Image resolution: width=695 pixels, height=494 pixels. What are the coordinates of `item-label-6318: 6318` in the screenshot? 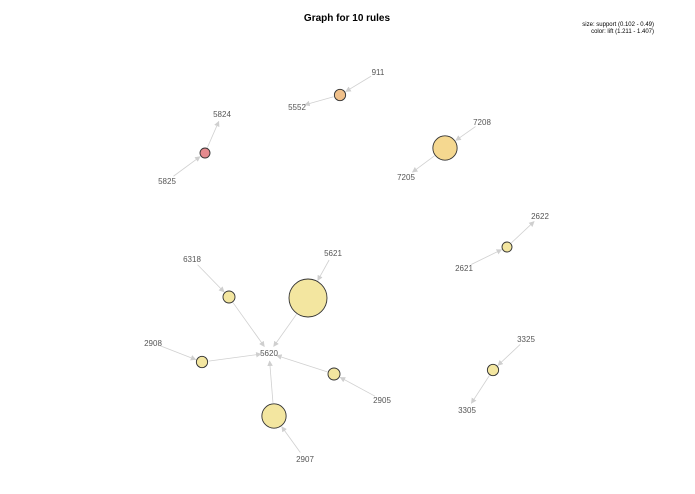 It's located at (192, 259).